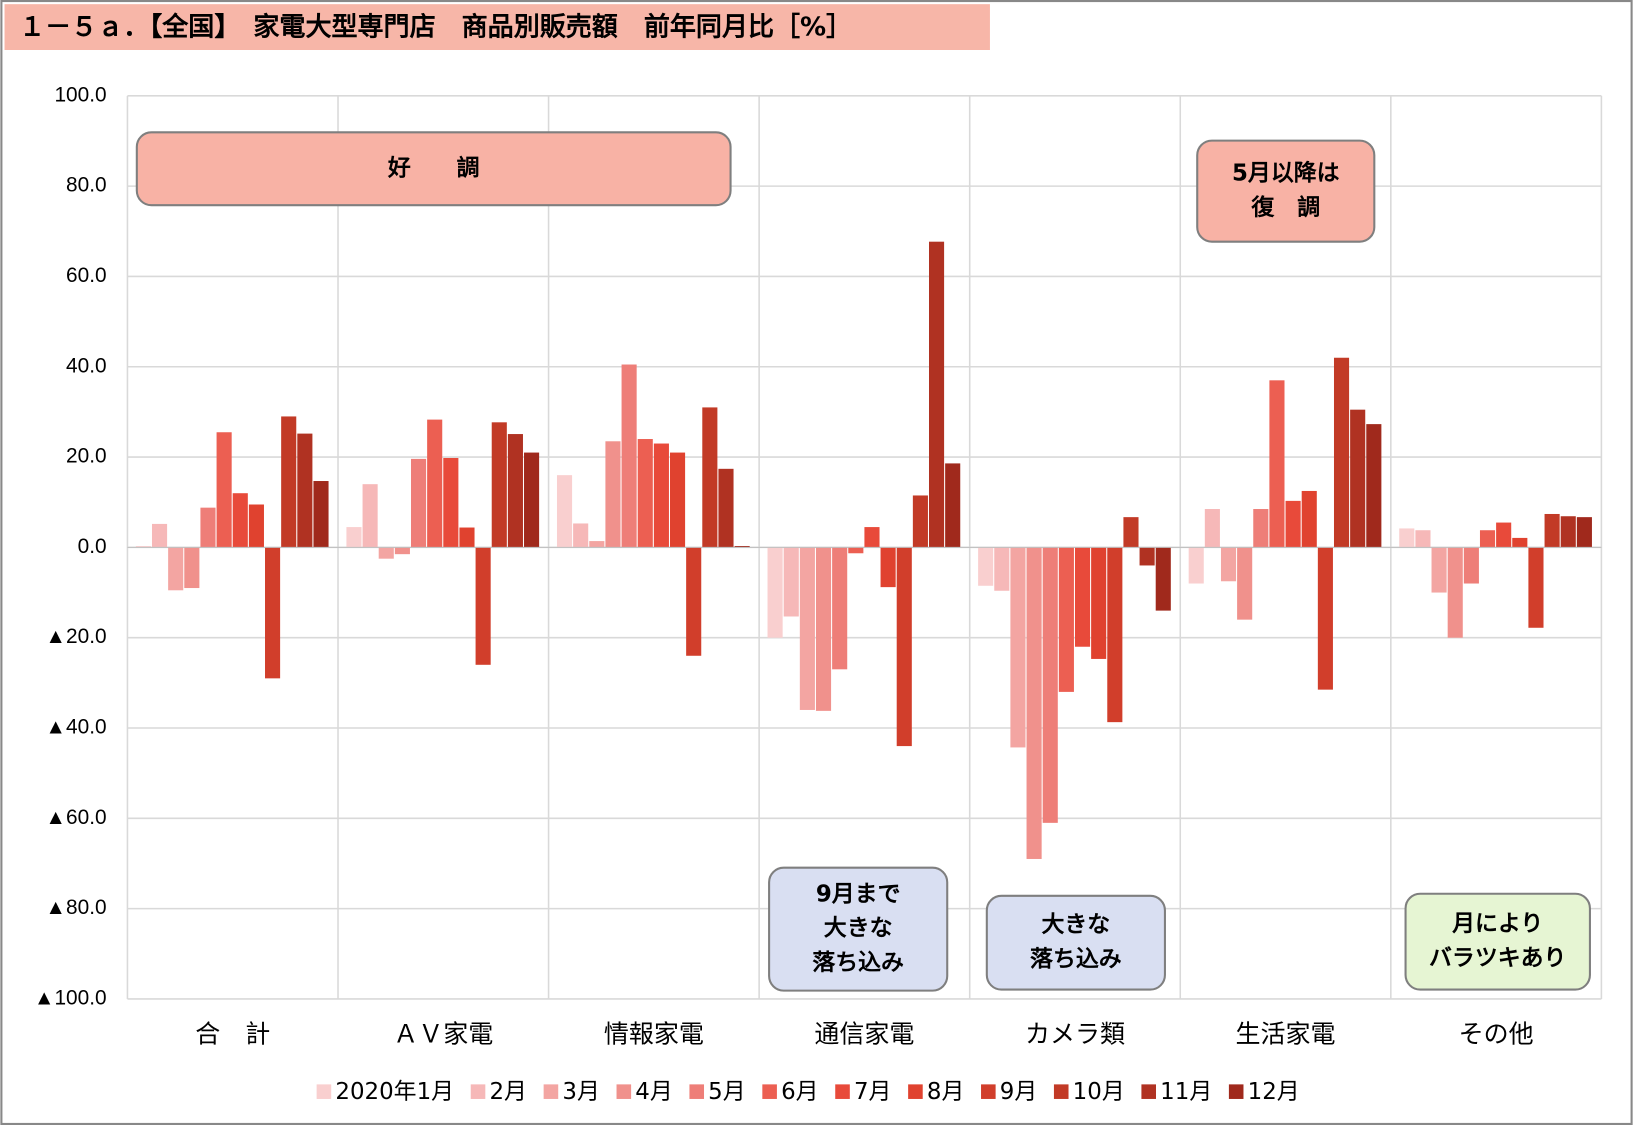 The height and width of the screenshot is (1125, 1633). Describe the element at coordinates (75, 636) in the screenshot. I see `y-tick-label: ▲20.0` at that location.